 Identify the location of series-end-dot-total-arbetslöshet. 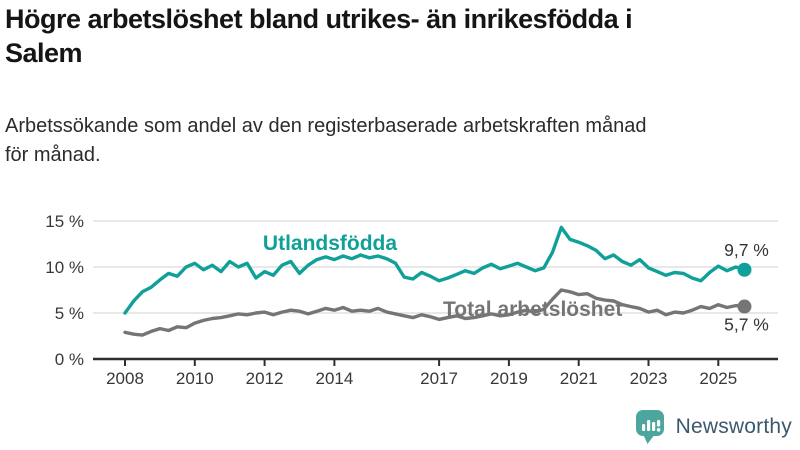
(744, 306).